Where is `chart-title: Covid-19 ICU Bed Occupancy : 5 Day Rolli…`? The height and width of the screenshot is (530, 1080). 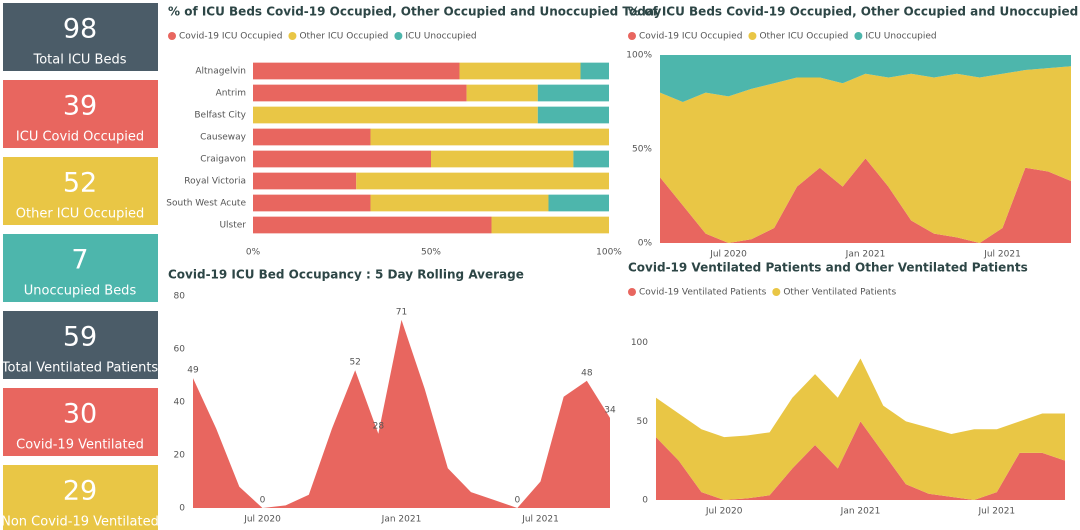 chart-title: Covid-19 ICU Bed Occupancy : 5 Day Rolli… is located at coordinates (346, 275).